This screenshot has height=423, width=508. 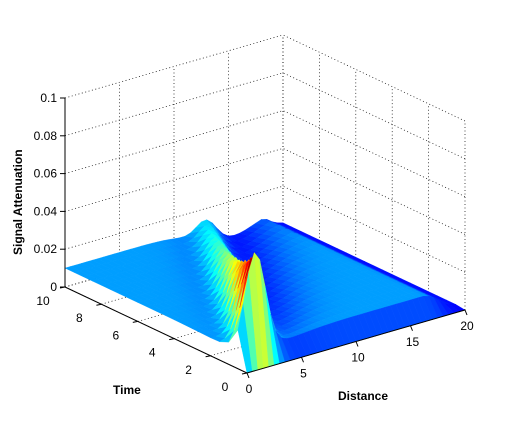 I want to click on x-axis-label: Distance, so click(x=363, y=396).